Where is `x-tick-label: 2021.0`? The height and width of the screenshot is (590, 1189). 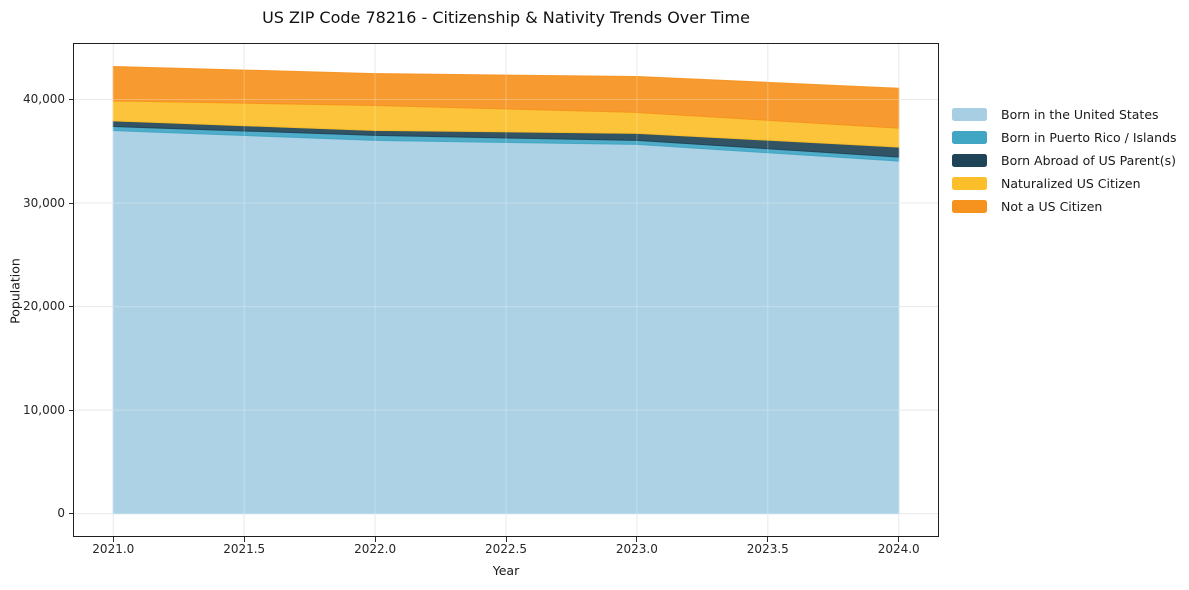 x-tick-label: 2021.0 is located at coordinates (113, 549).